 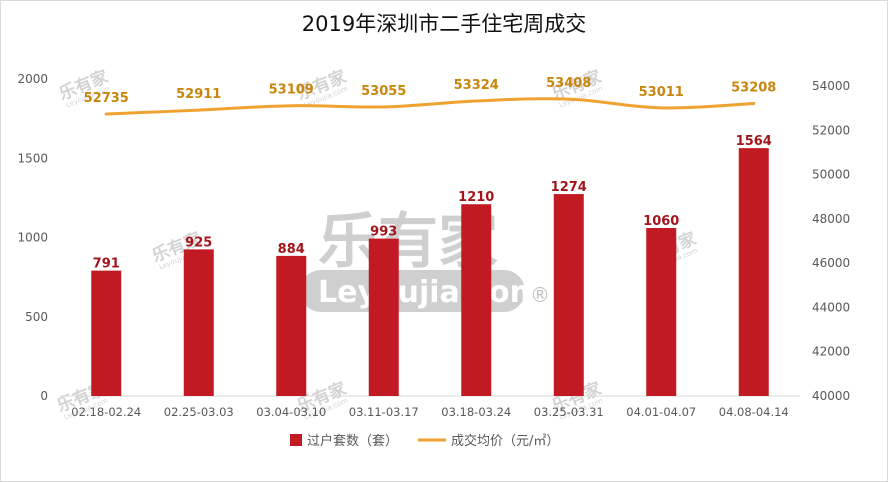 What do you see at coordinates (476, 412) in the screenshot?
I see `category-label-4: 03.18-03.24` at bounding box center [476, 412].